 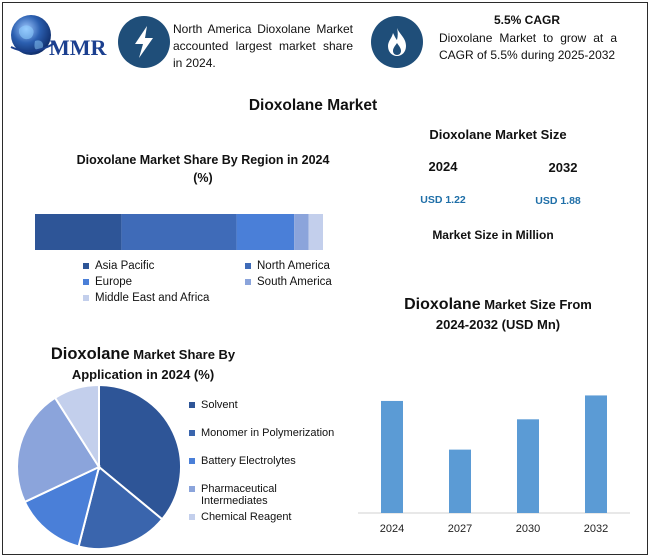 What do you see at coordinates (558, 201) in the screenshot?
I see `market-size-value-2032: USD 1.88` at bounding box center [558, 201].